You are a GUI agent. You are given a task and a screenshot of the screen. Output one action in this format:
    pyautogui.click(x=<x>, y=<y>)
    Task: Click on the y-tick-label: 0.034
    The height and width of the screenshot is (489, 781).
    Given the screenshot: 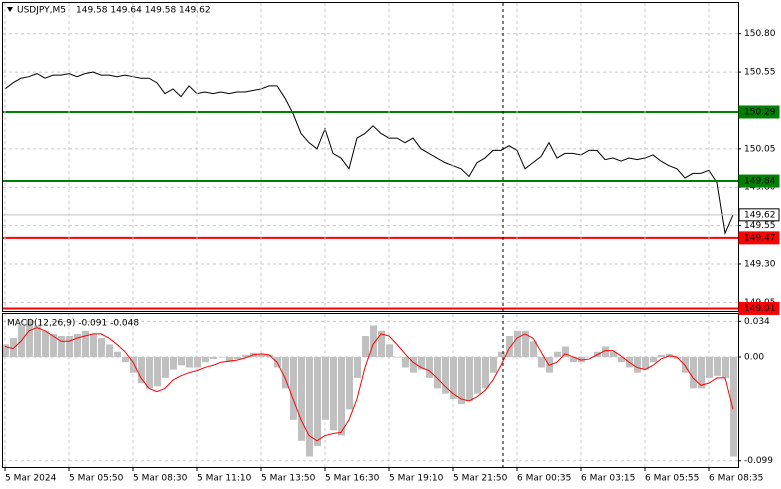 What is the action you would take?
    pyautogui.click(x=757, y=322)
    